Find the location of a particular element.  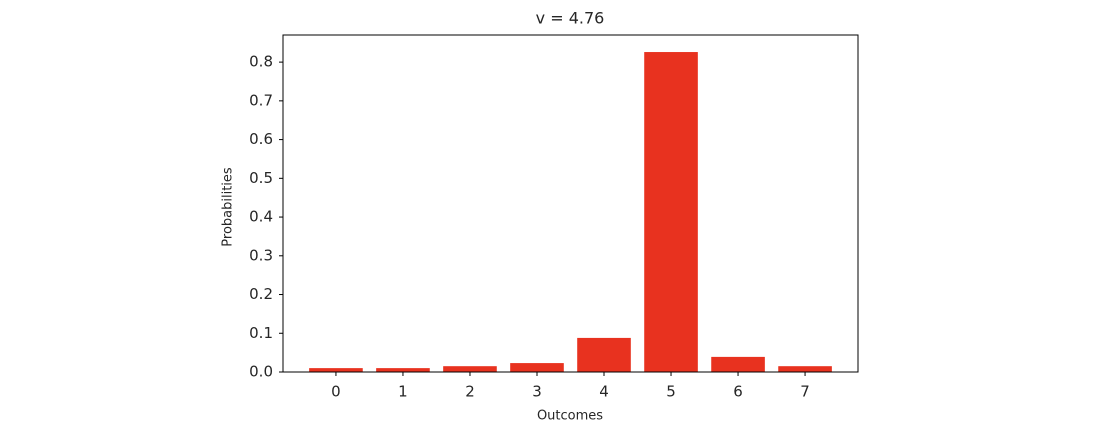

y-tick-label: 0.7 is located at coordinates (261, 100).